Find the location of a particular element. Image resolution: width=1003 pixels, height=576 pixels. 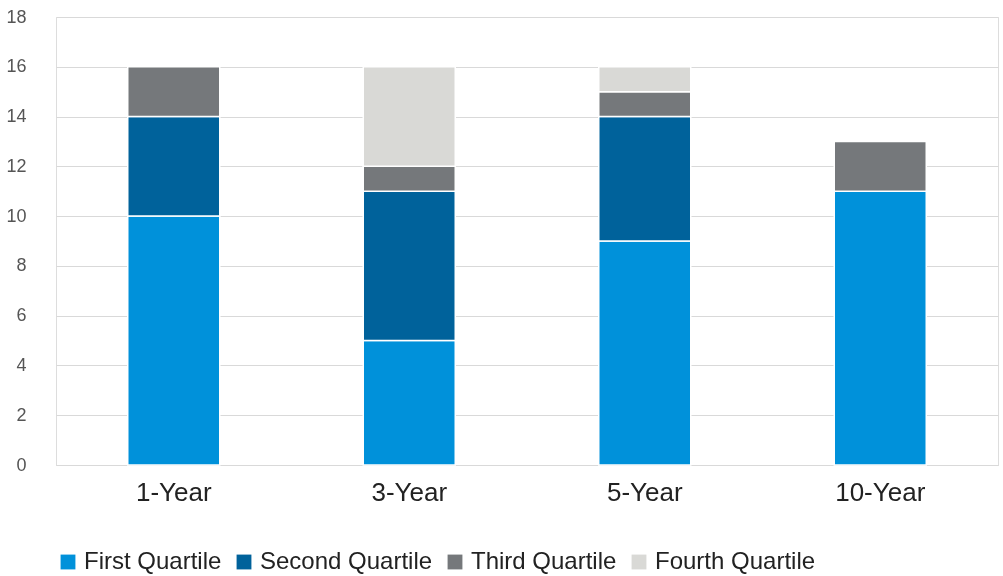

y-tick-label: 6 is located at coordinates (21, 315).